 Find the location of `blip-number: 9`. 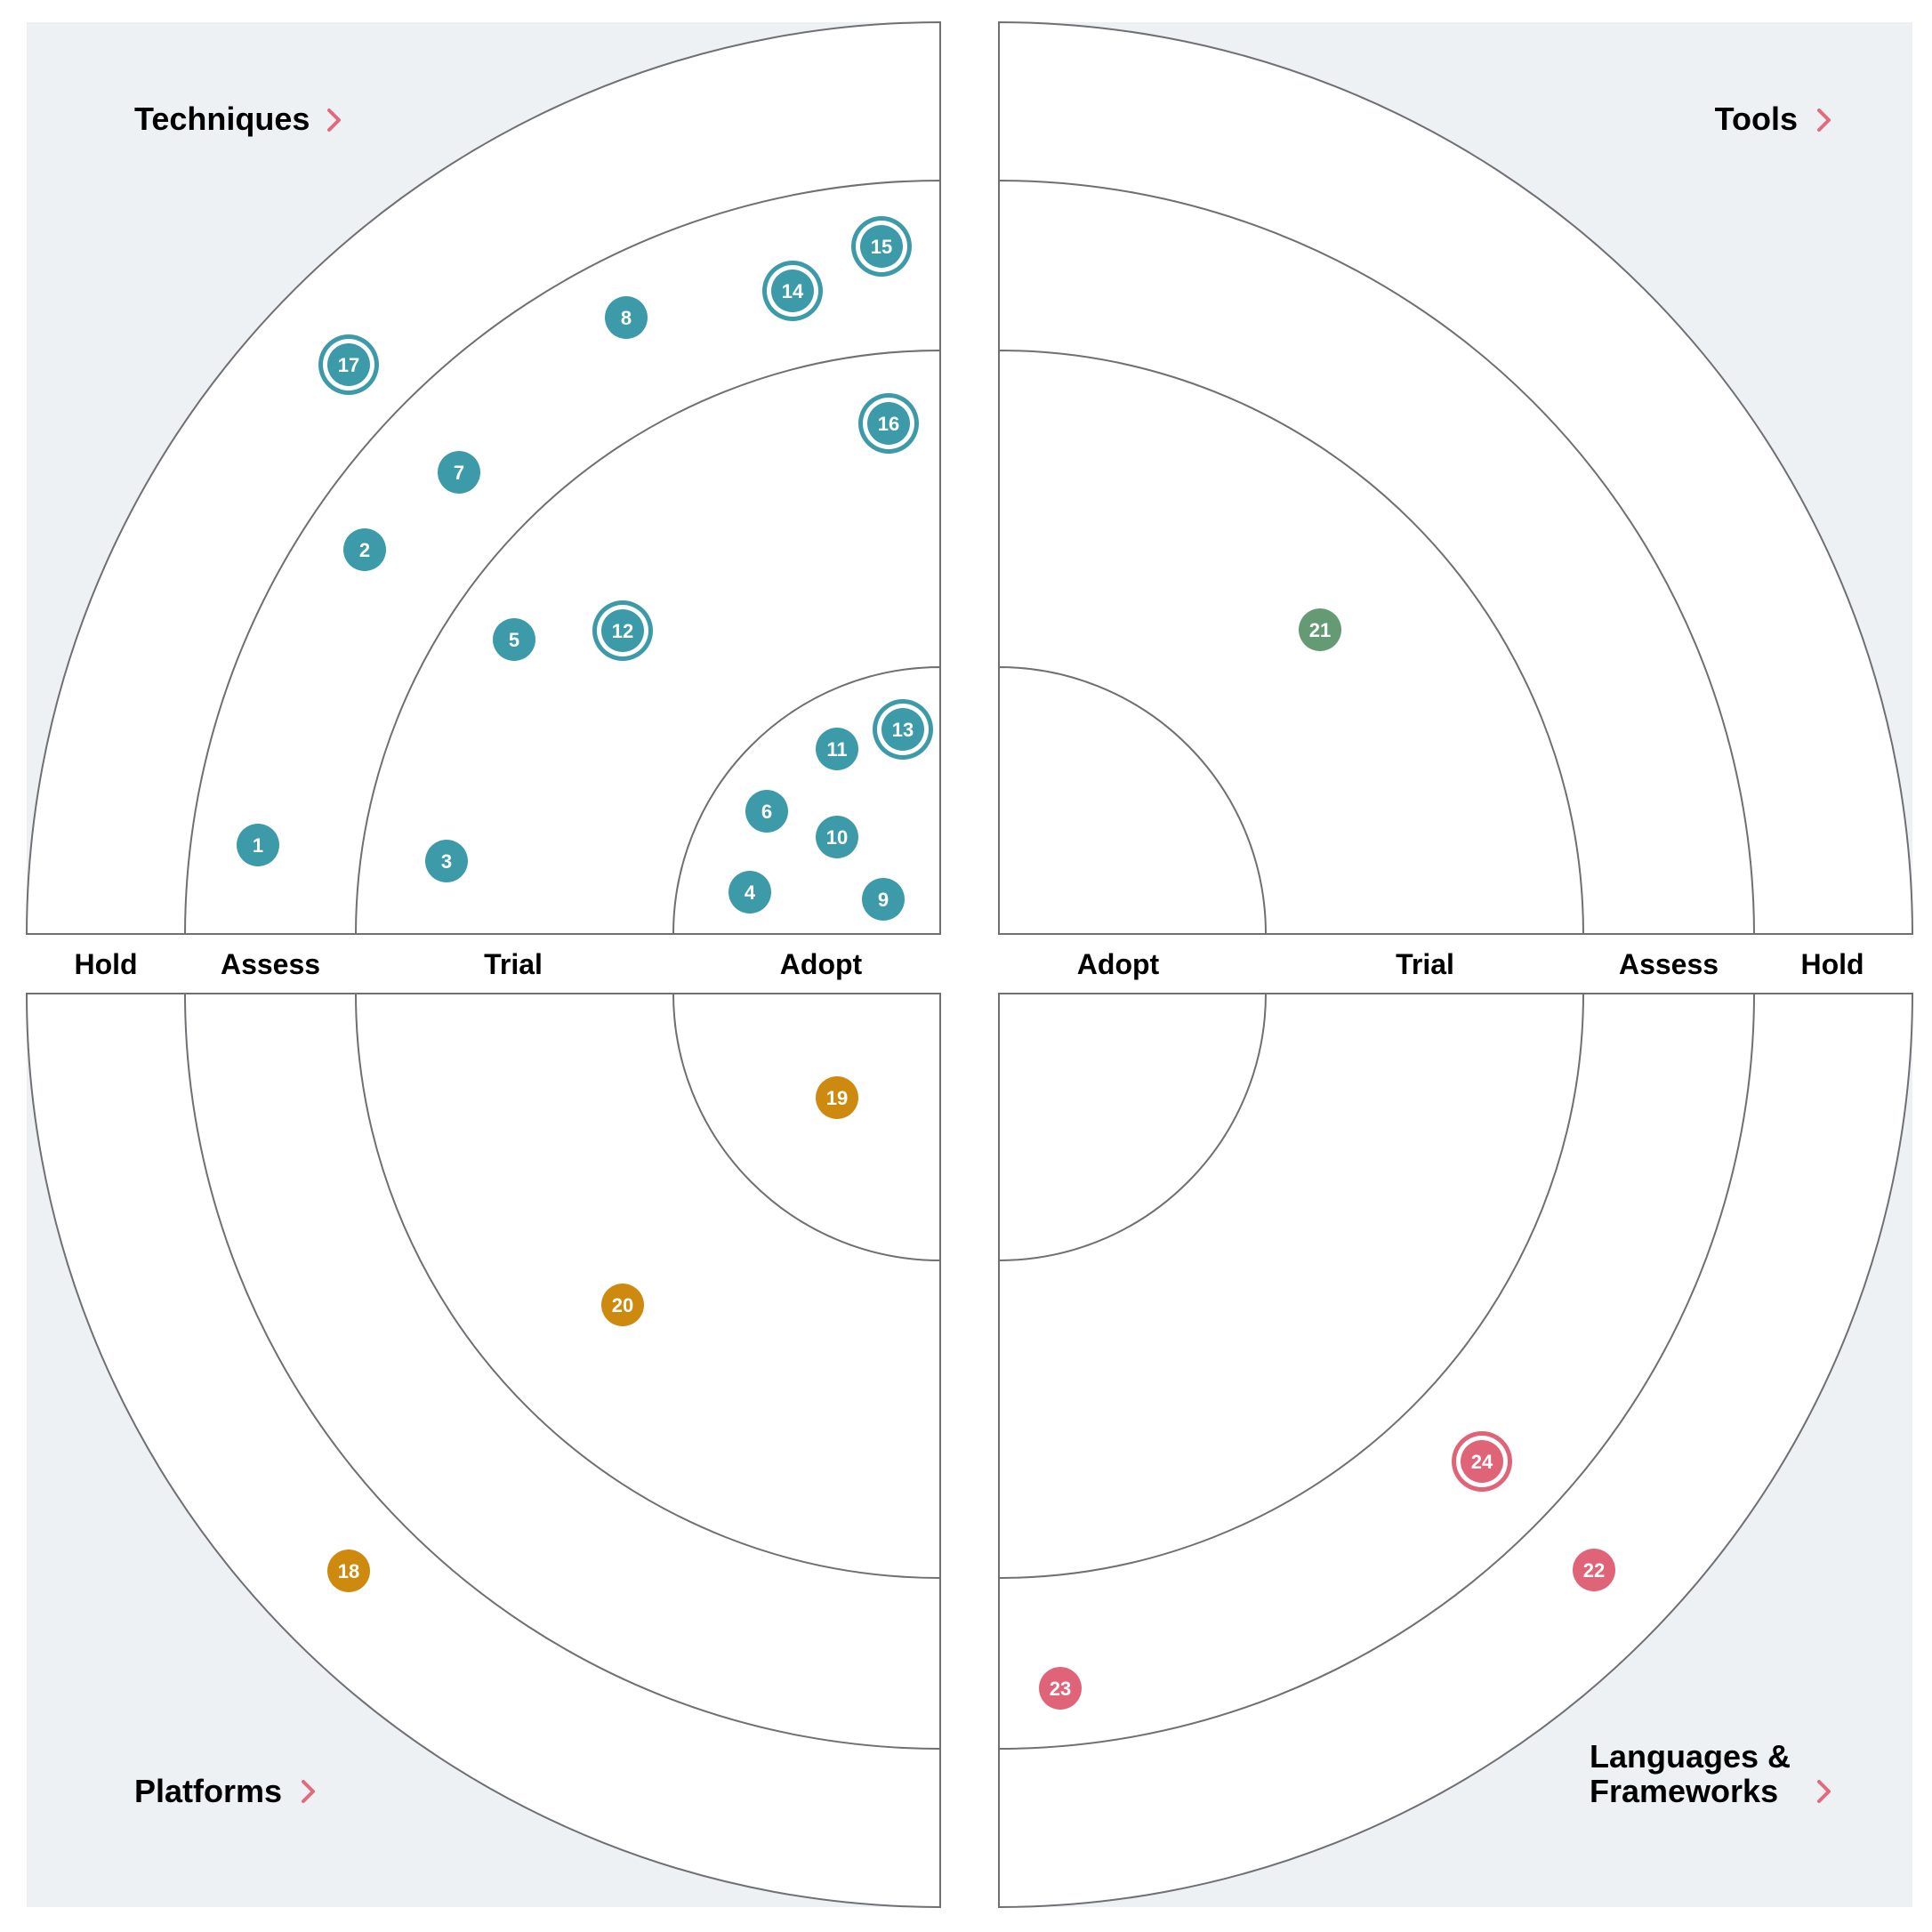

blip-number: 9 is located at coordinates (883, 900).